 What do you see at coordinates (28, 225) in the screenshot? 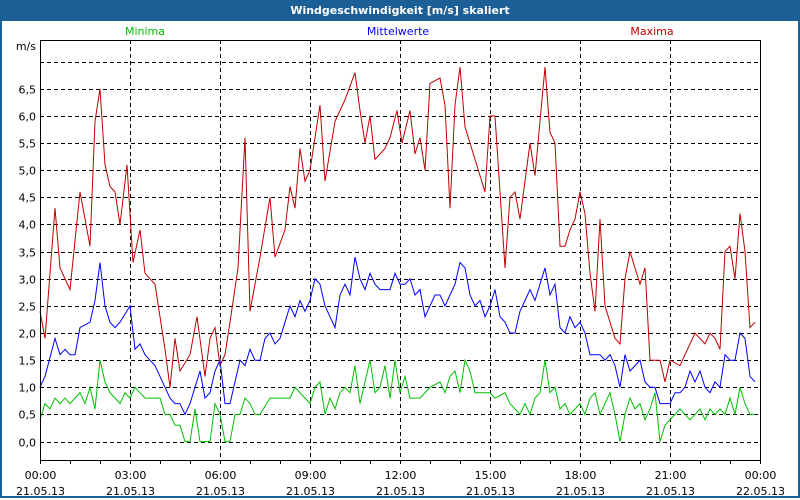
I see `y-tick-label: 4,0` at bounding box center [28, 225].